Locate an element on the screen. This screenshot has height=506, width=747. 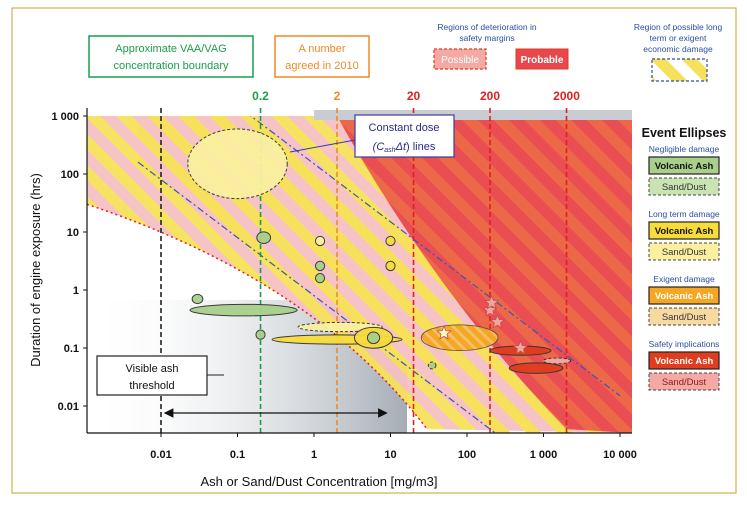
probable-label: Probable is located at coordinates (542, 60).